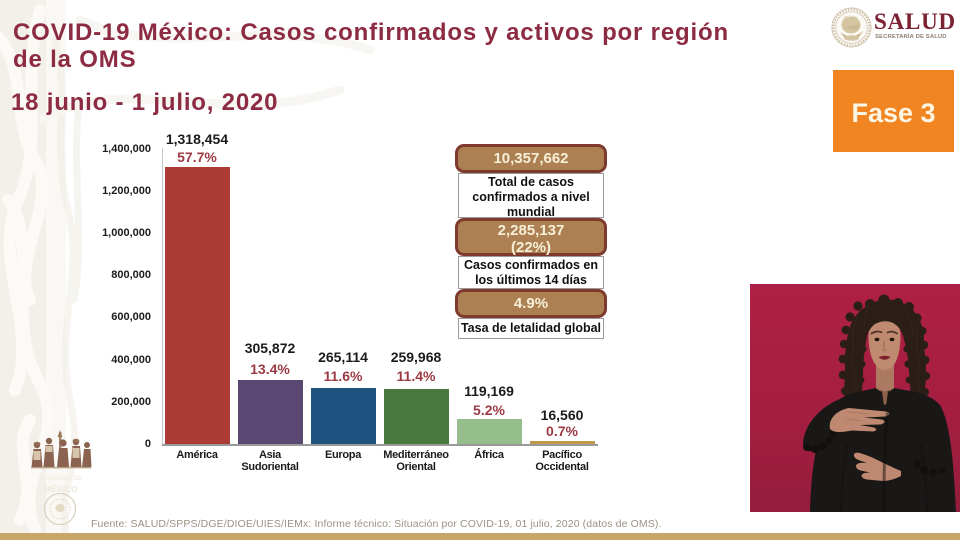  I want to click on svg-text: MÉXICO, so click(61, 489).